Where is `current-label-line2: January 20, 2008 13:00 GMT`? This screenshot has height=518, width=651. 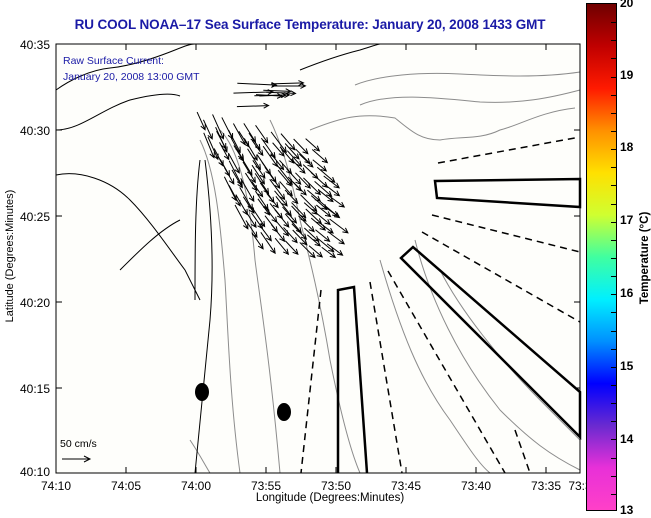
current-label-line2: January 20, 2008 13:00 GMT is located at coordinates (131, 77).